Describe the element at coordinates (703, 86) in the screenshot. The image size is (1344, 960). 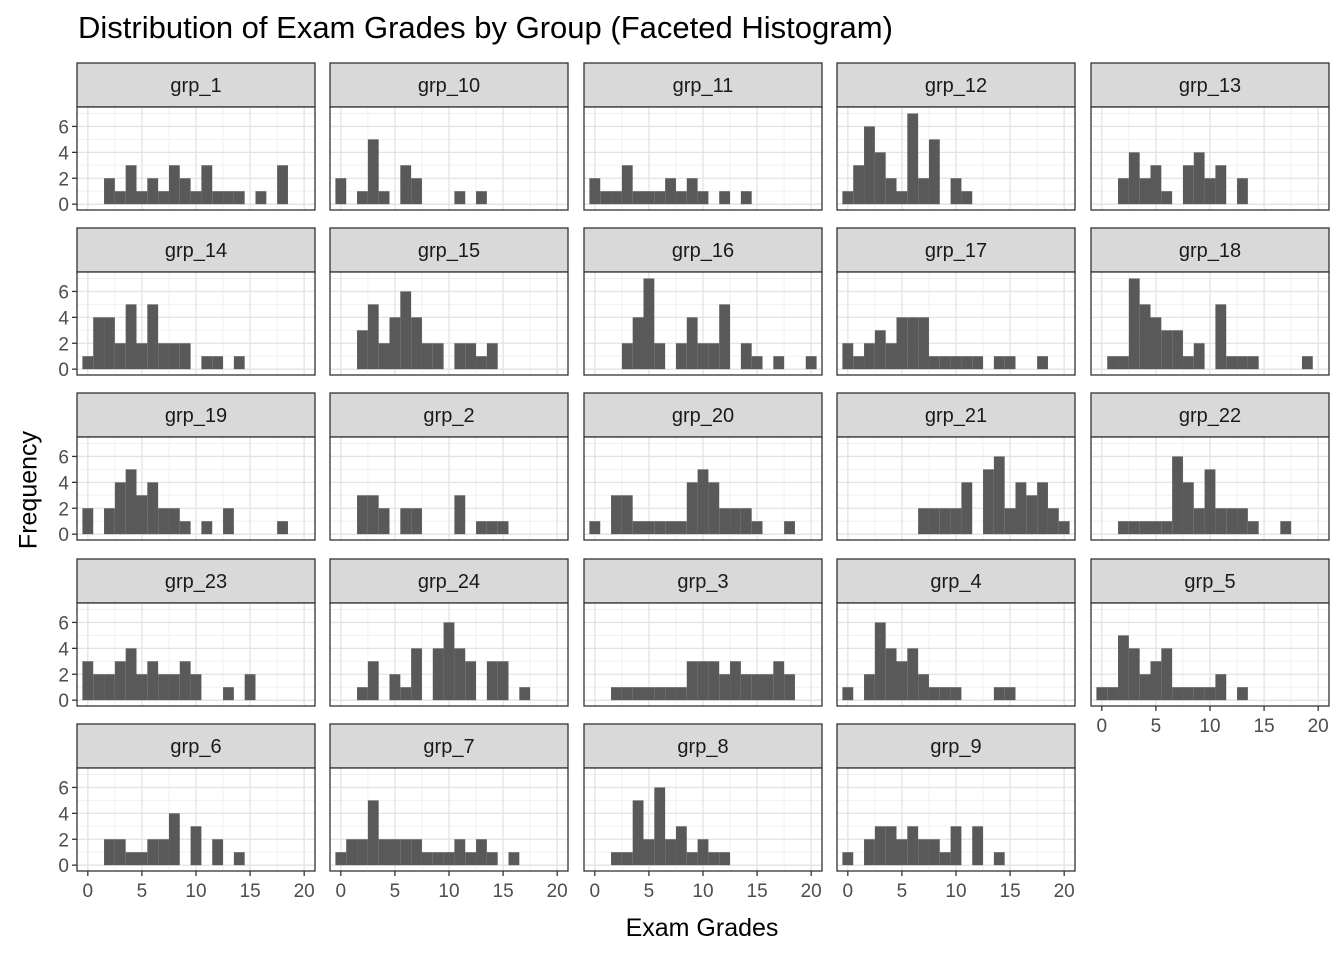
I see `facet-strip-label: grp_11` at that location.